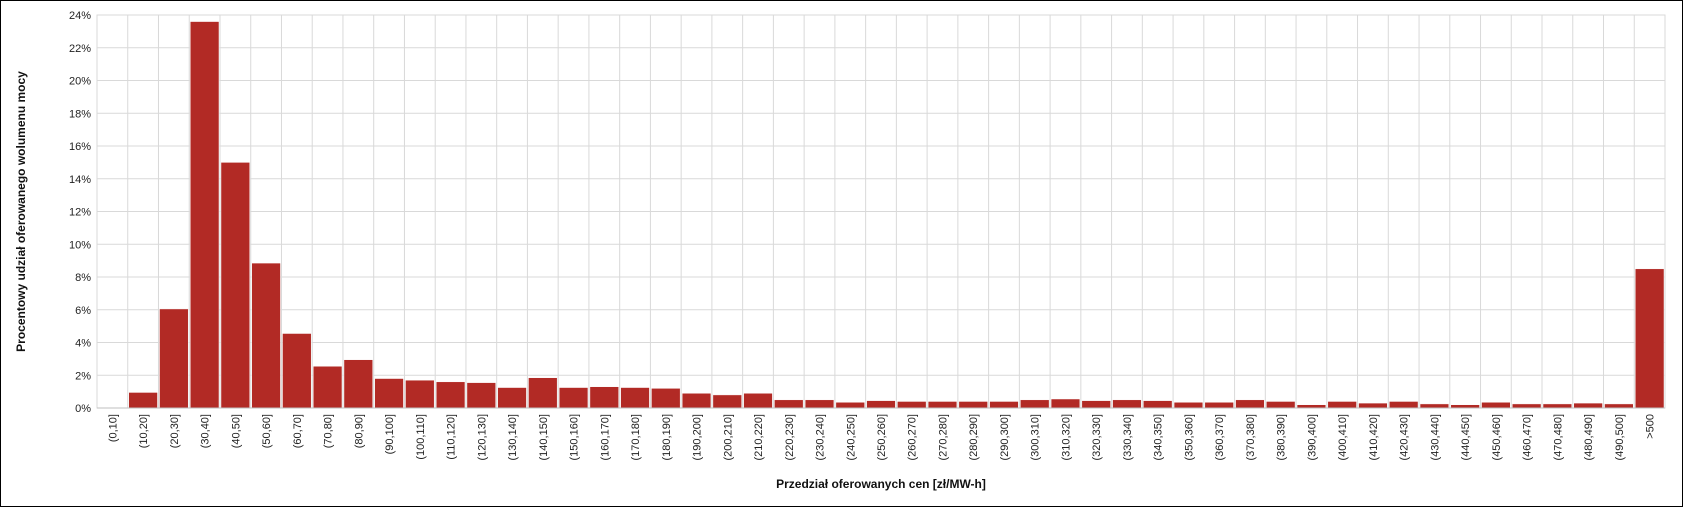 The height and width of the screenshot is (507, 1683). Describe the element at coordinates (698, 437) in the screenshot. I see `x-tick-label: (190,200]` at that location.